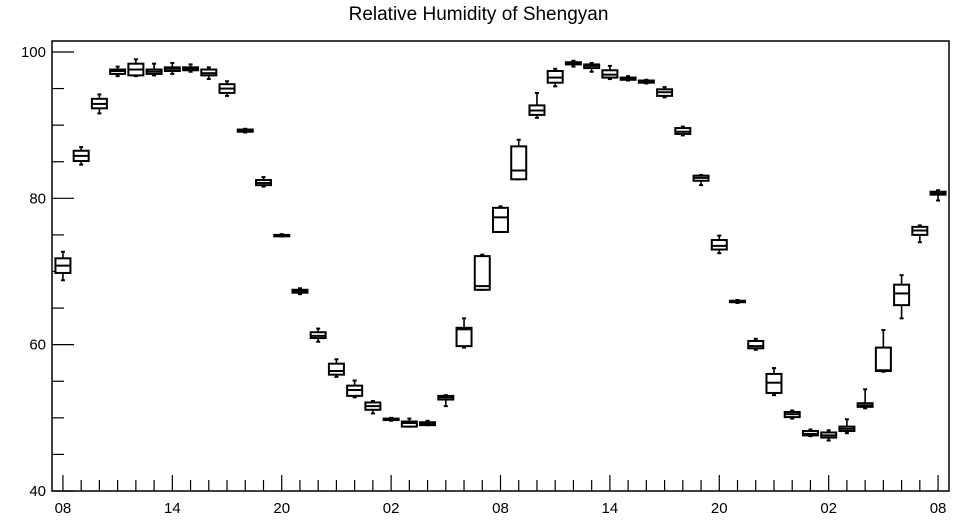 The width and height of the screenshot is (957, 520). I want to click on y-tick-label: 80, so click(37, 198).